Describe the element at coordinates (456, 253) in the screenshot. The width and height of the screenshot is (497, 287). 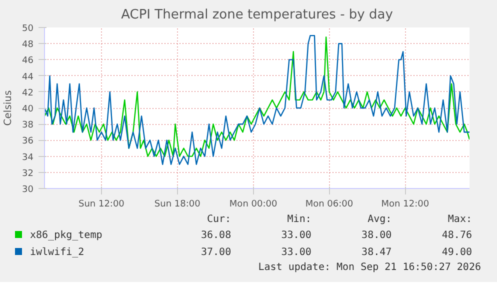
I see `text: 49.00` at that location.